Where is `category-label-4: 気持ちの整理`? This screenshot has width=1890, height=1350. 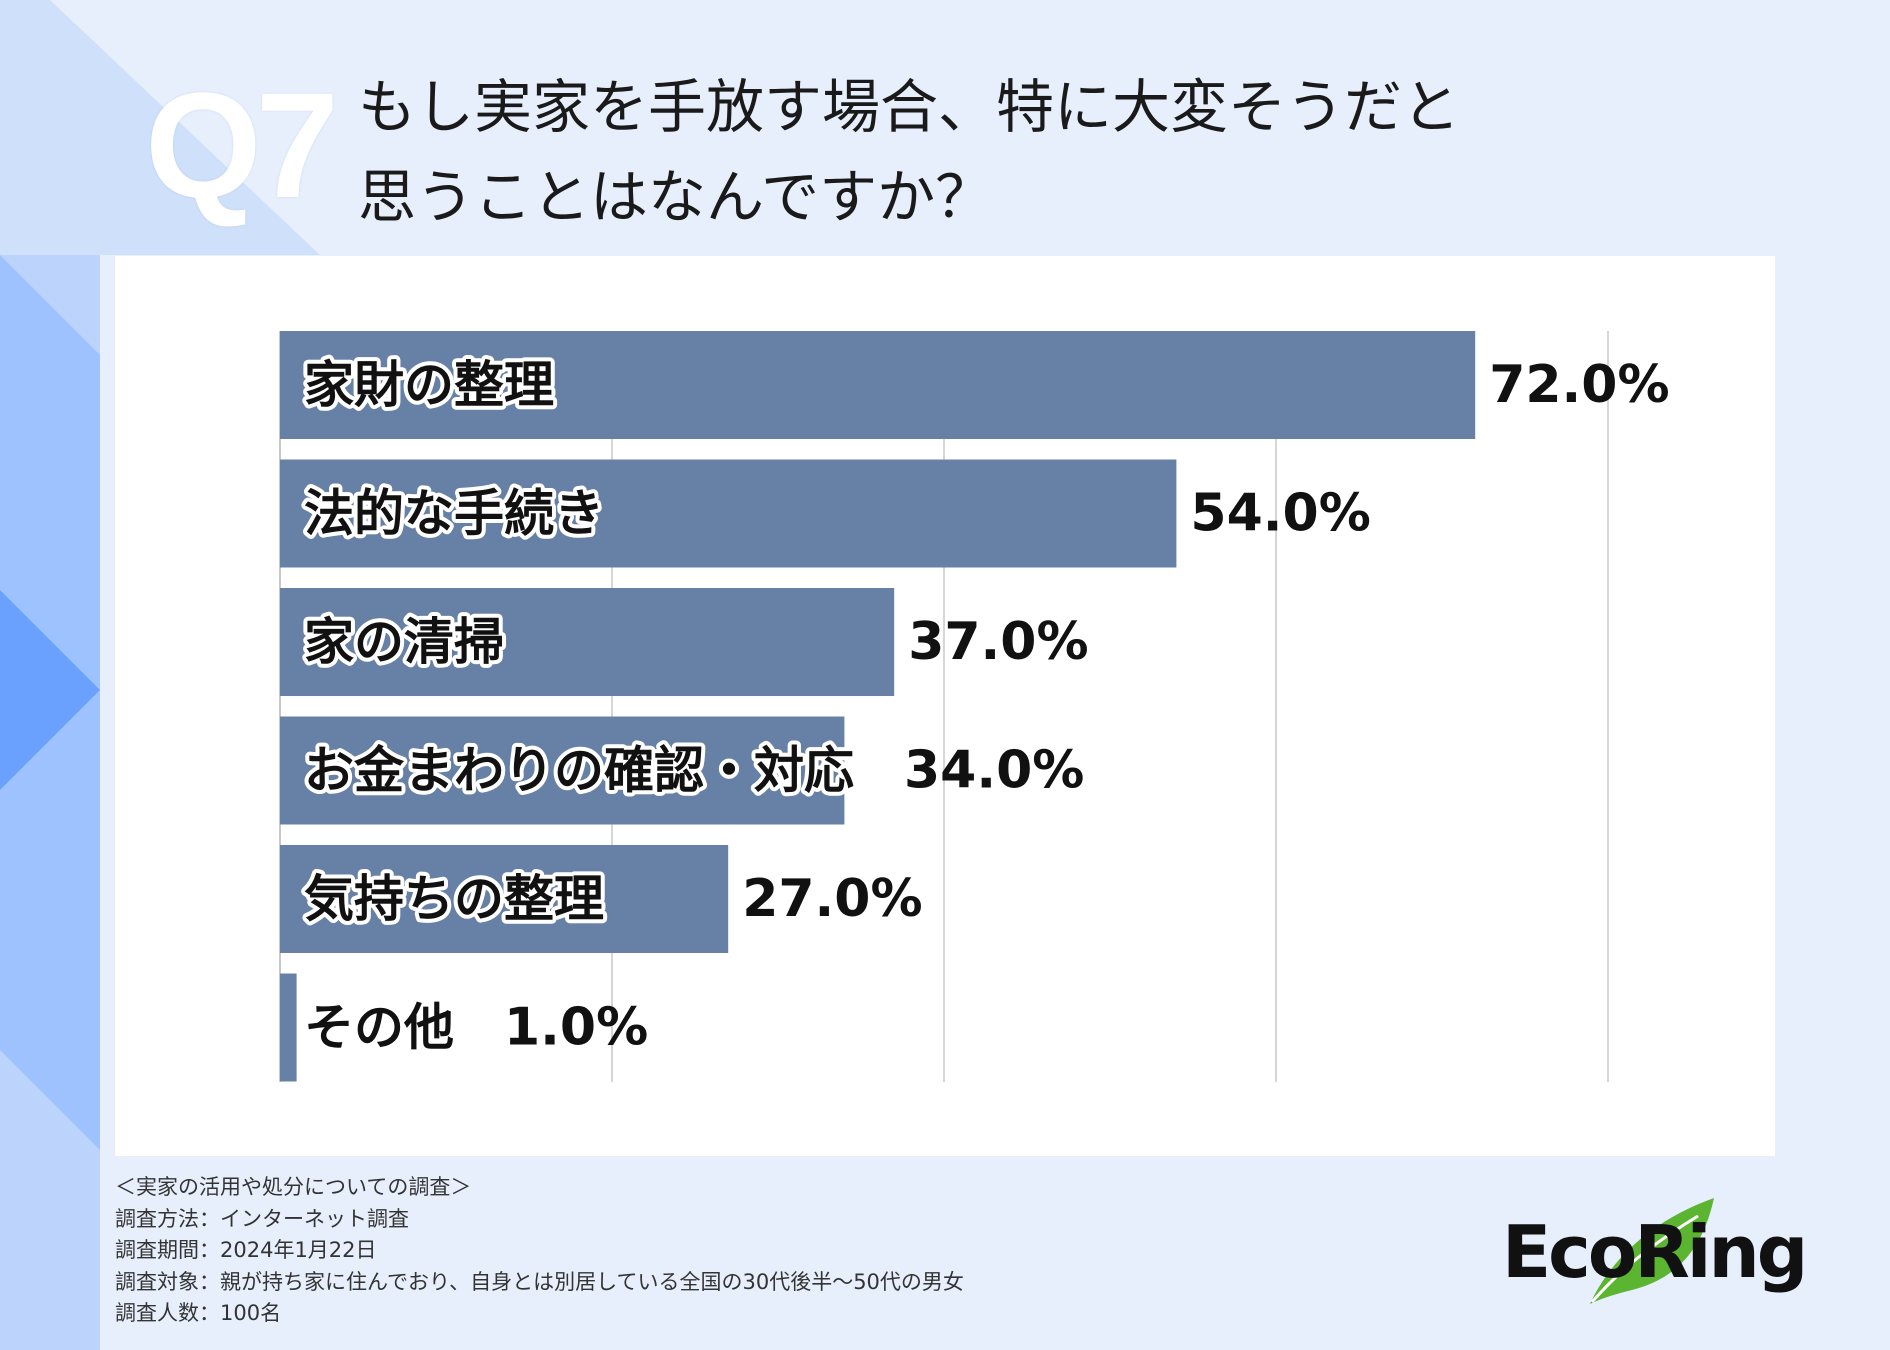 category-label-4: 気持ちの整理 is located at coordinates (454, 899).